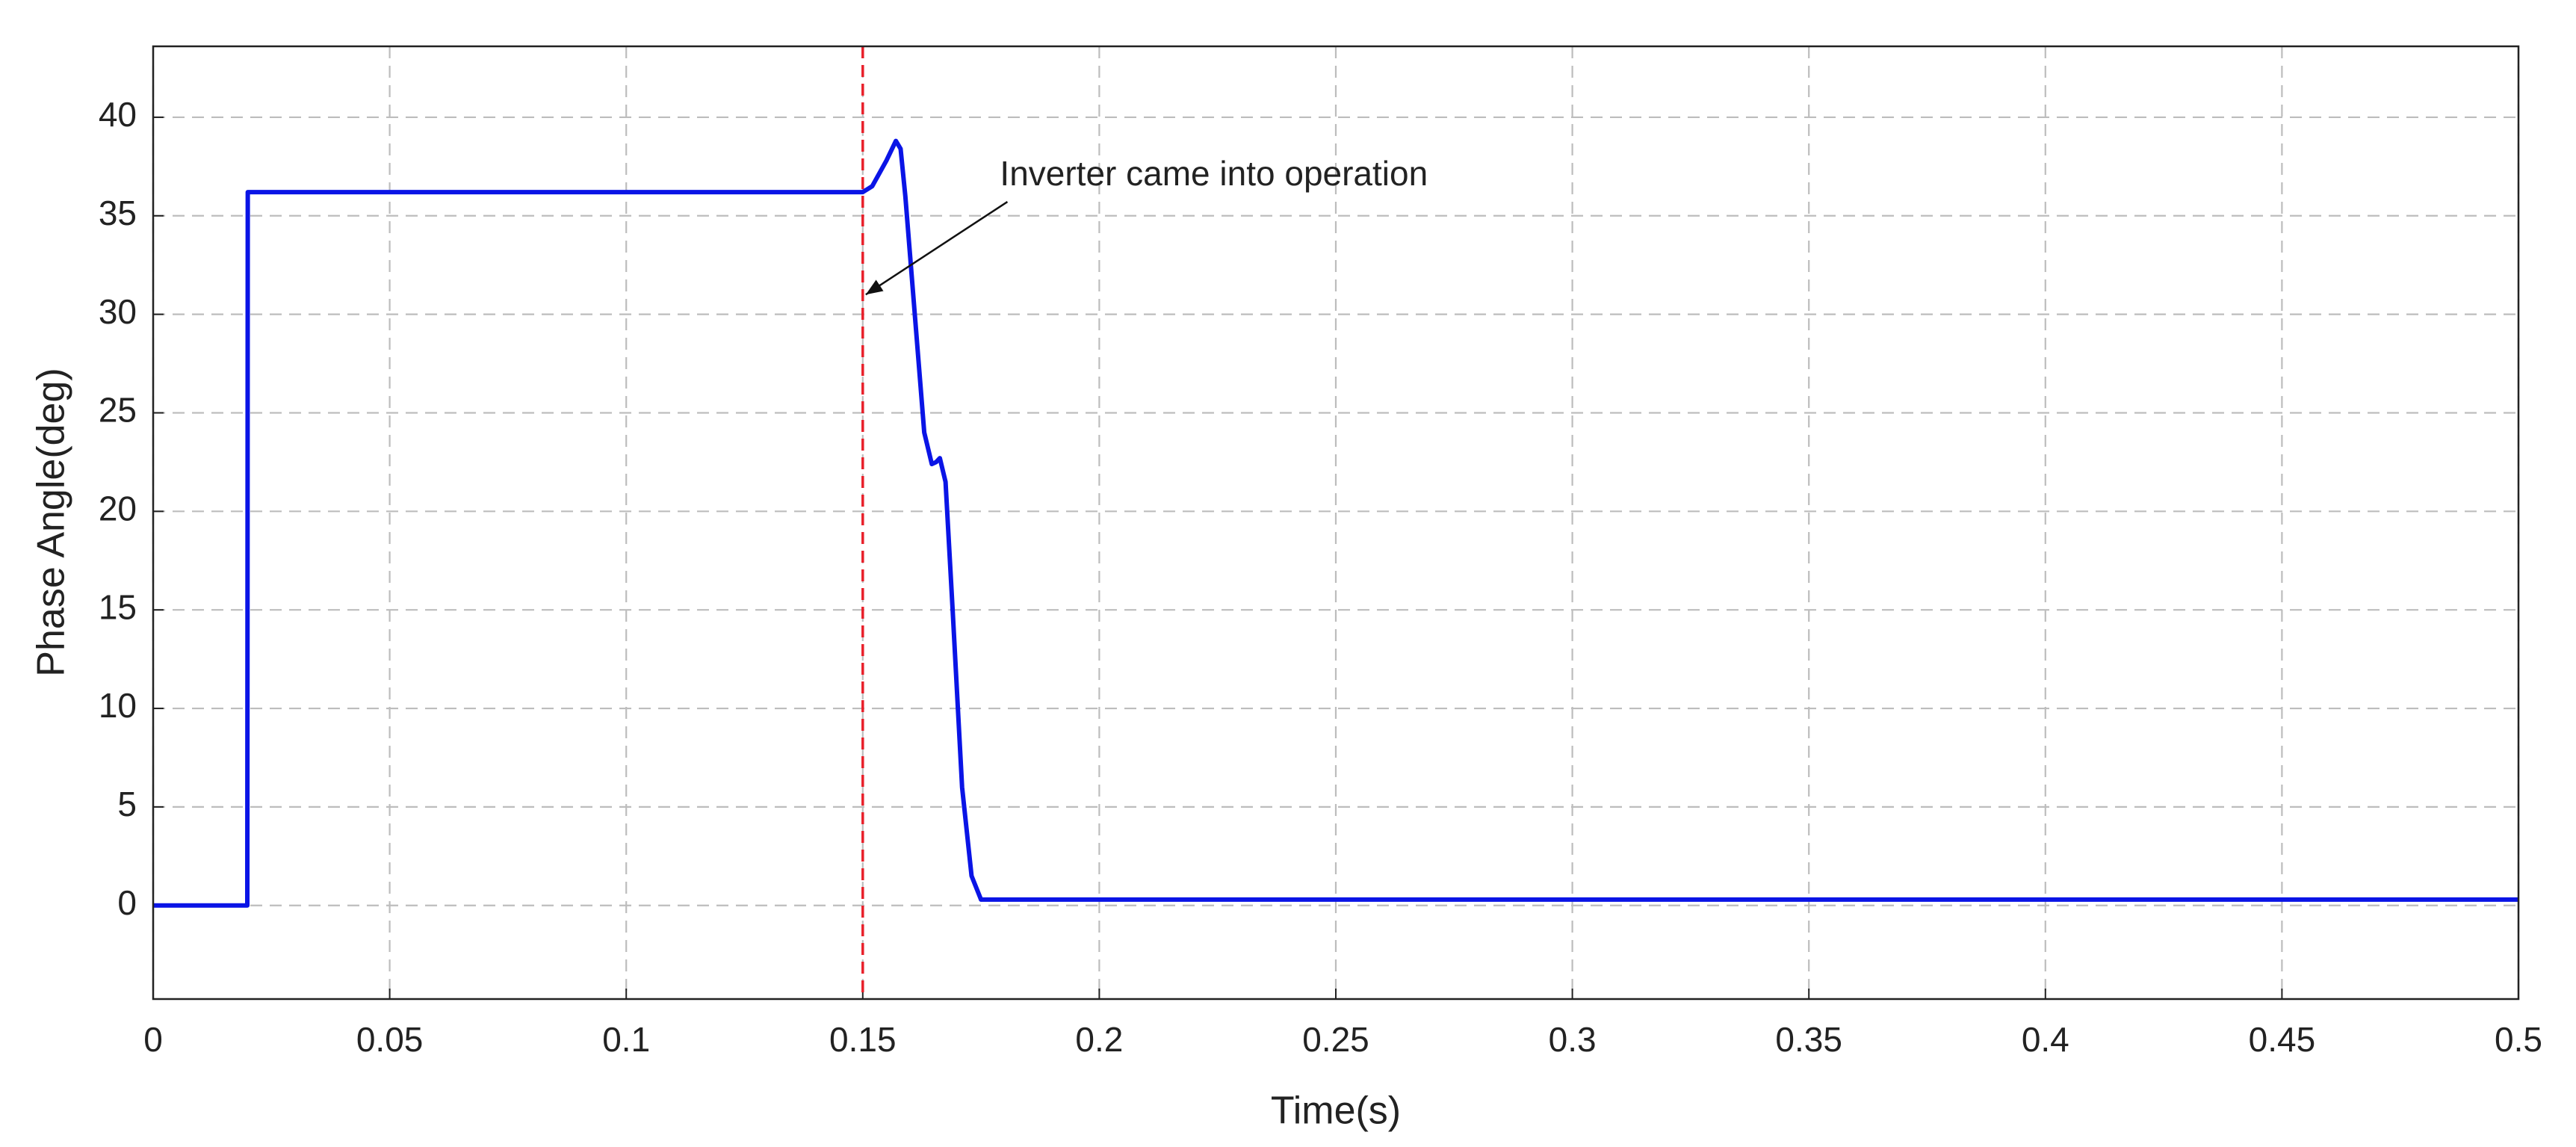 Image resolution: width=2576 pixels, height=1147 pixels. Describe the element at coordinates (118, 508) in the screenshot. I see `y-tick-label: 20` at that location.